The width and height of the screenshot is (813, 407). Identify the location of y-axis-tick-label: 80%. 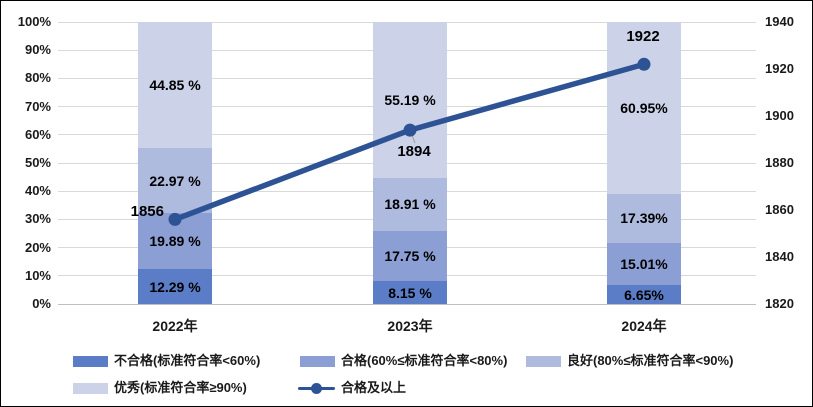
(37, 78).